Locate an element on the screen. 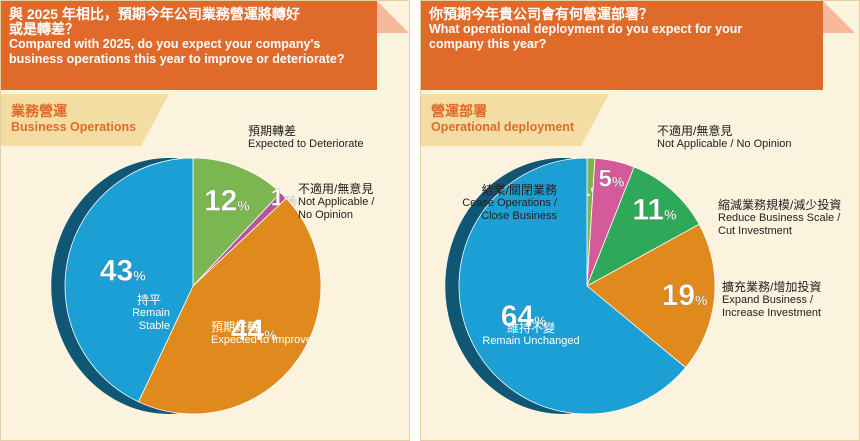 This screenshot has height=441, width=860. label-stable-en: Remain Stable is located at coordinates (151, 319).